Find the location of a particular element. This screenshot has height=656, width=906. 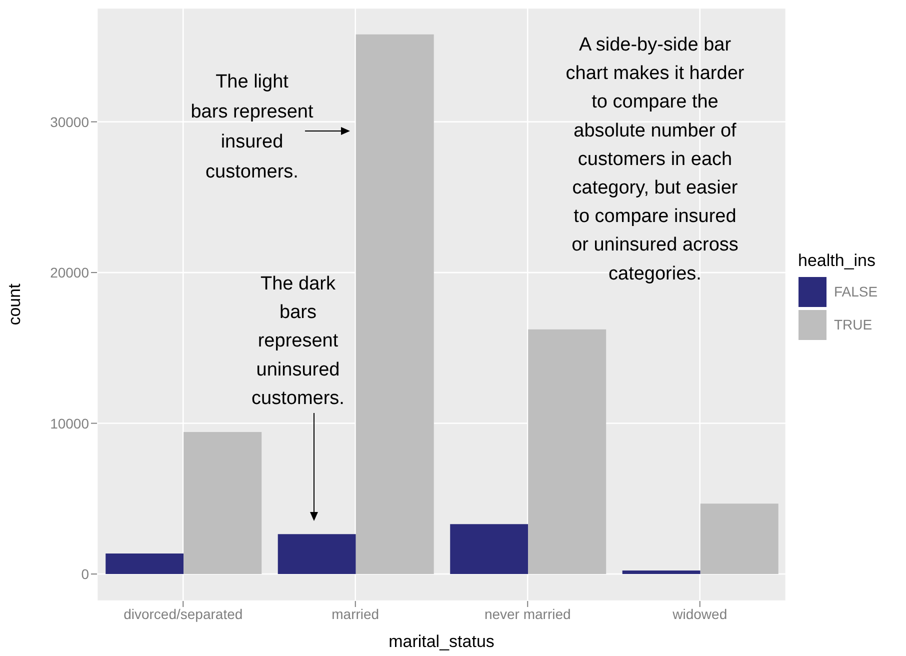

y-tick-label: 10000 is located at coordinates (70, 423).